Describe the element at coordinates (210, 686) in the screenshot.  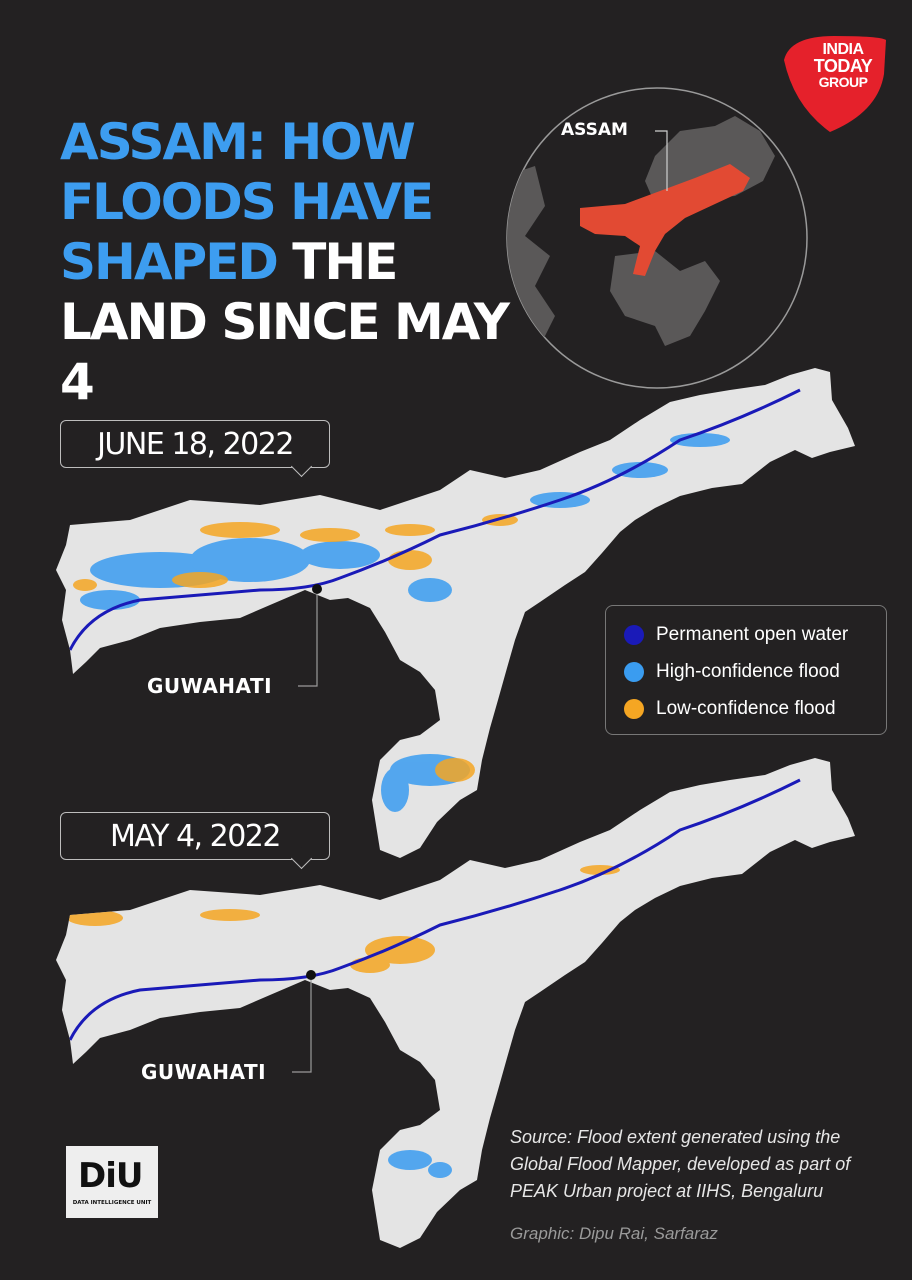
I see `city-label-june: GUWAHATI` at that location.